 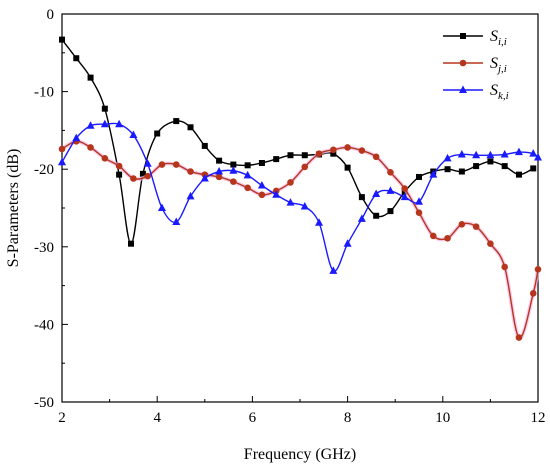 What do you see at coordinates (13, 208) in the screenshot?
I see `y-axis-title: S-Parameters (dB)` at bounding box center [13, 208].